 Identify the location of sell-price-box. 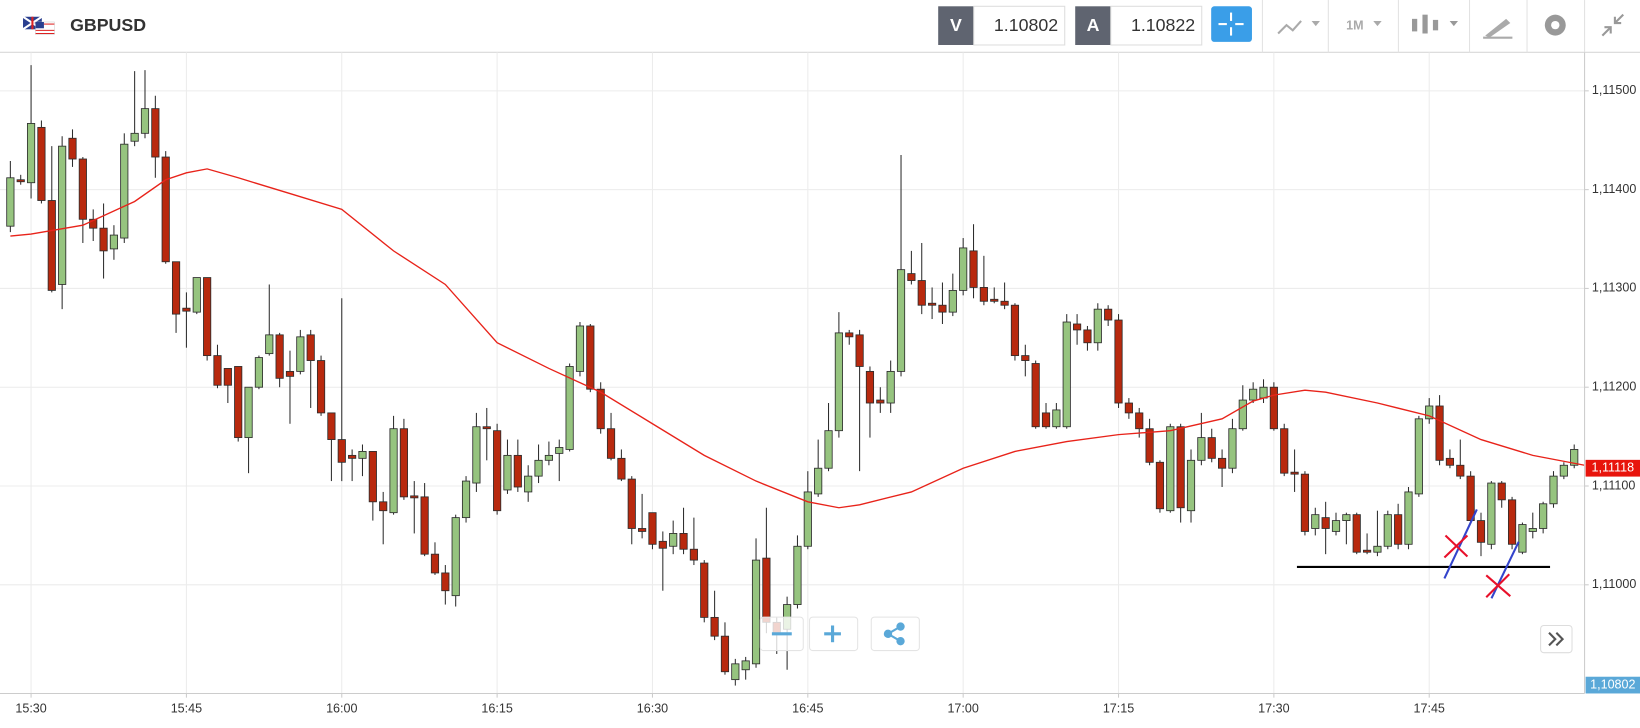
(1019, 25).